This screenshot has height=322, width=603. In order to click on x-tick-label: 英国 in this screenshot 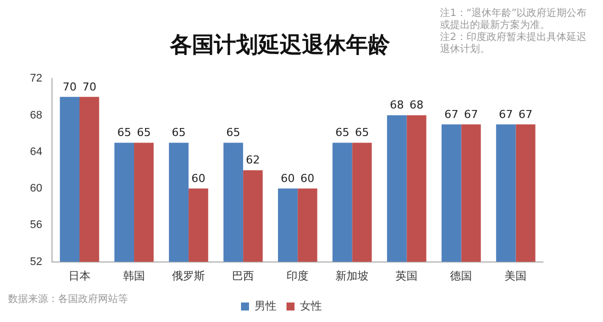, I will do `click(407, 275)`.